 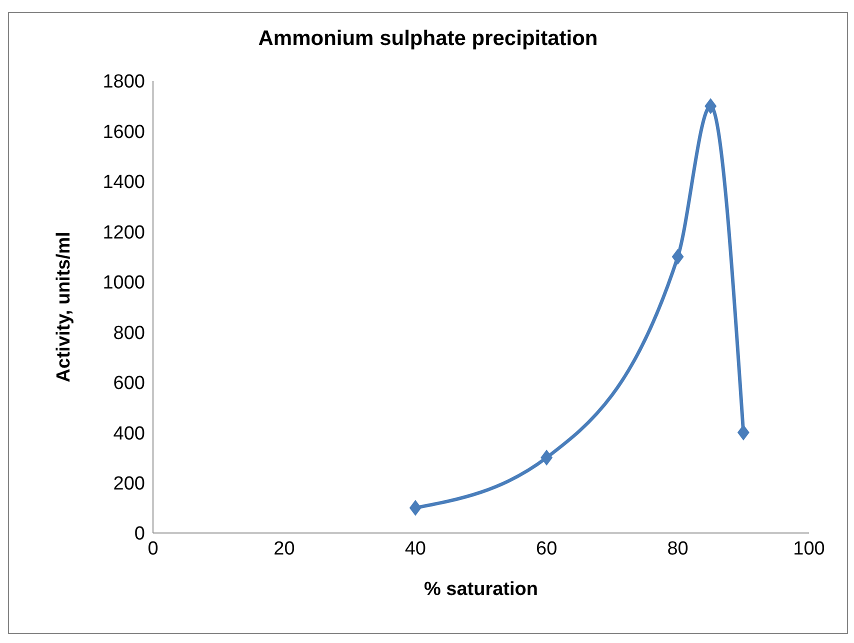 What do you see at coordinates (153, 549) in the screenshot?
I see `x-tick-label: 0` at bounding box center [153, 549].